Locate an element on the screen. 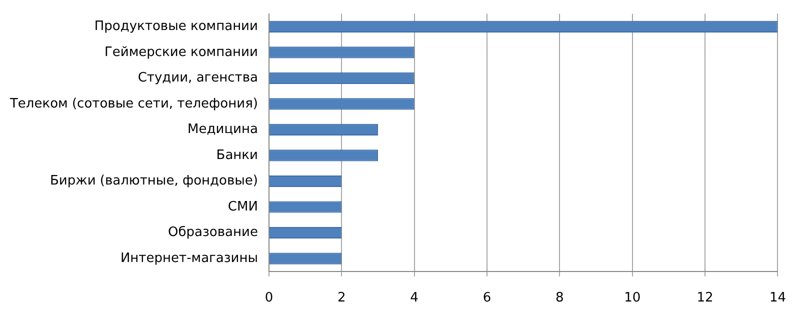 The width and height of the screenshot is (800, 324). x-tick-label: 14 is located at coordinates (777, 298).